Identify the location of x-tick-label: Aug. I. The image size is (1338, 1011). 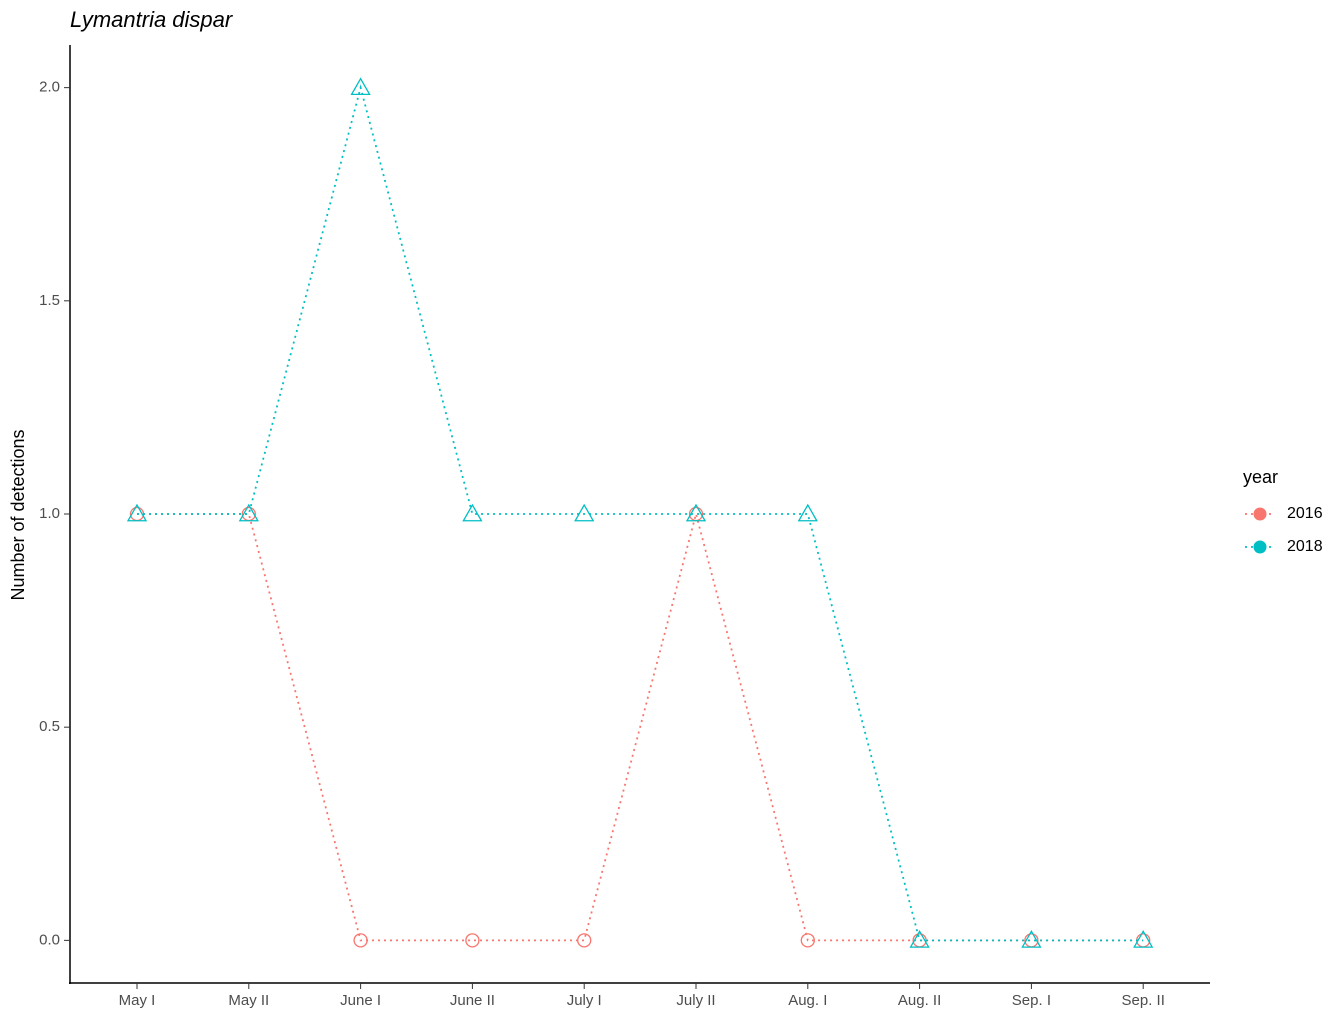
(807, 1000).